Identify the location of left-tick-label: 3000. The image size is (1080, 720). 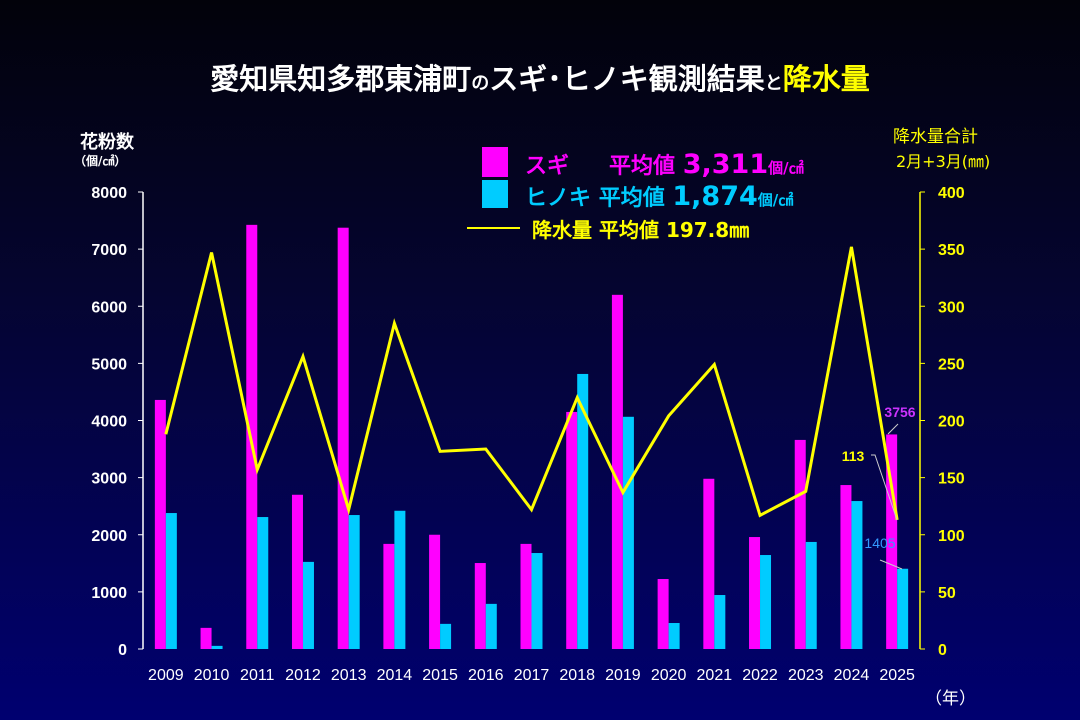
(109, 479).